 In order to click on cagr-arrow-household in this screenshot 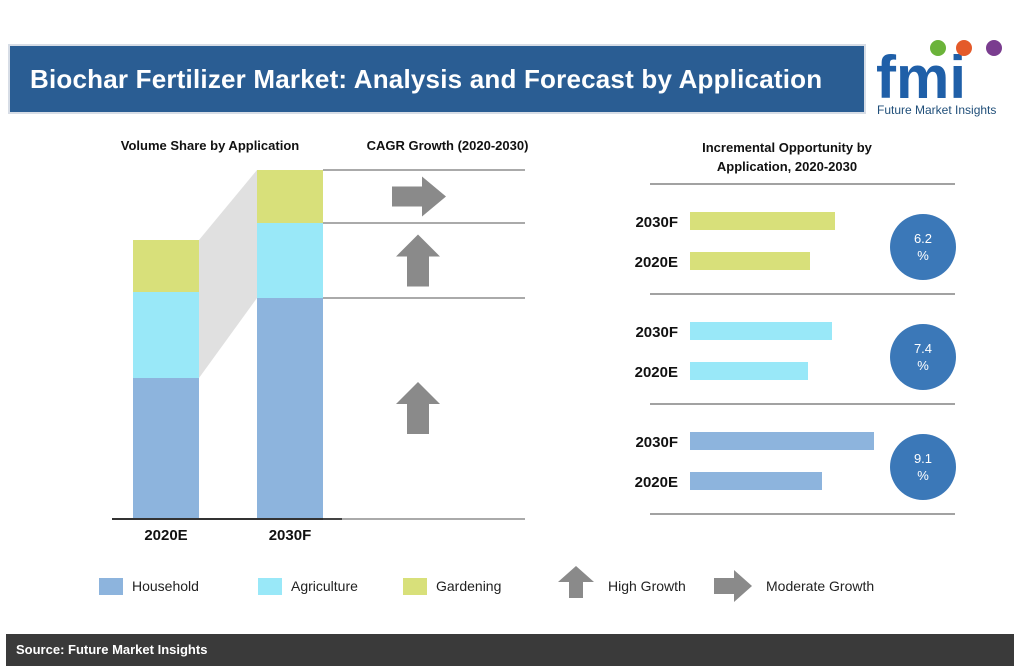, I will do `click(418, 408)`.